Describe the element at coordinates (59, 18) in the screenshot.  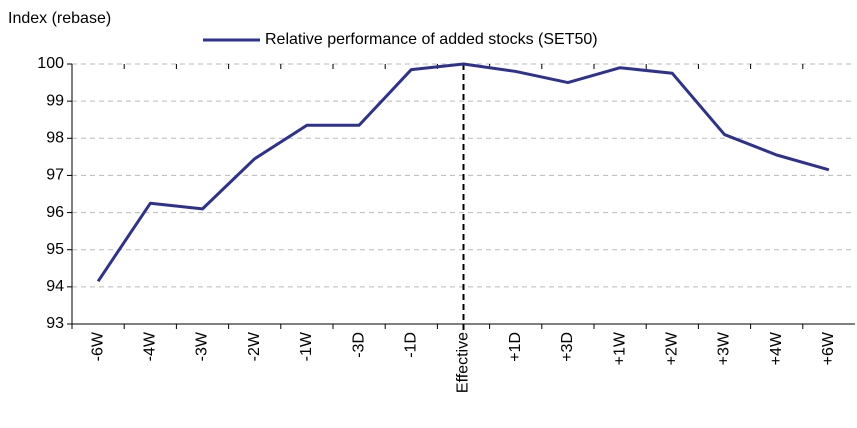
I see `y-axis-label: Index (rebase)` at that location.